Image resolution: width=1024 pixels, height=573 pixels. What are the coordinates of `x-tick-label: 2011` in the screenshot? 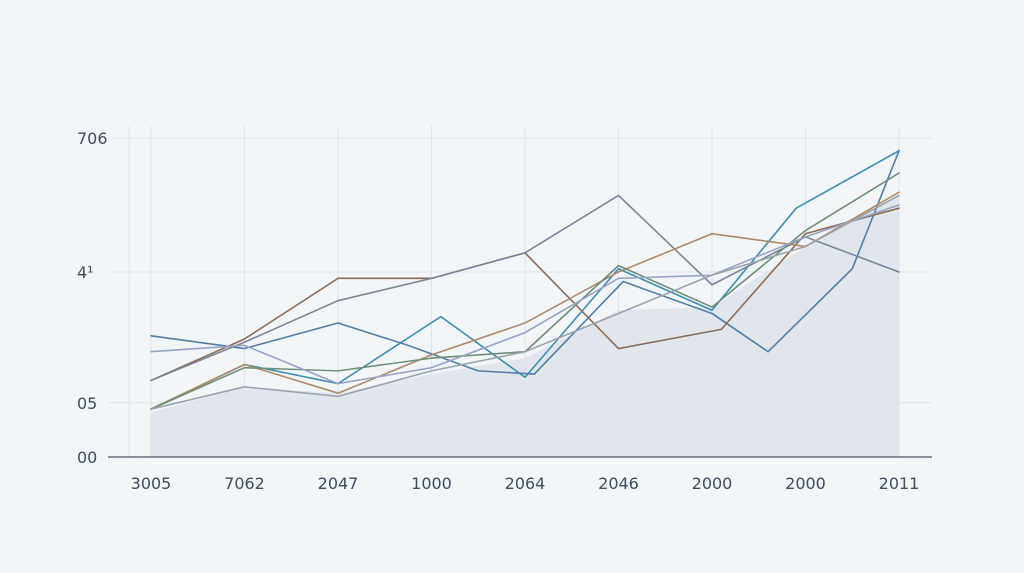 It's located at (899, 483).